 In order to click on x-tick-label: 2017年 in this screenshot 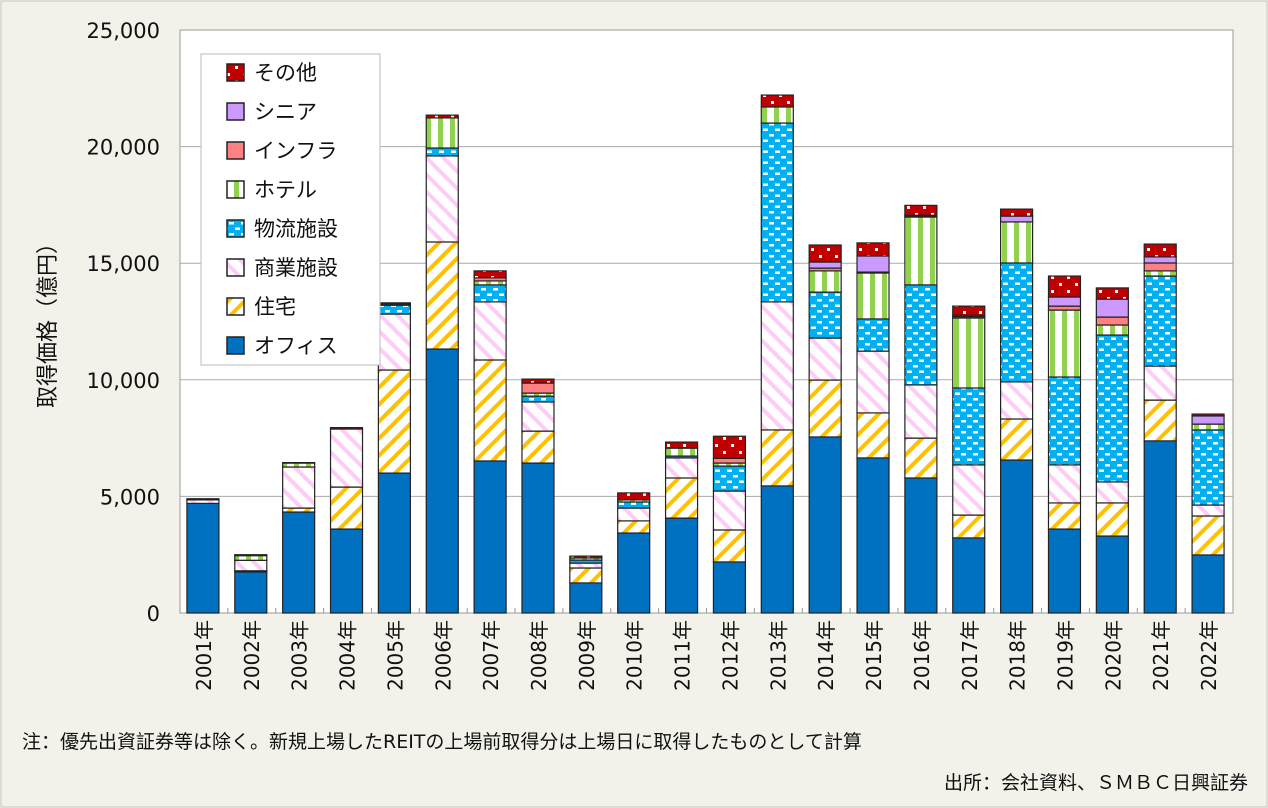, I will do `click(970, 655)`.